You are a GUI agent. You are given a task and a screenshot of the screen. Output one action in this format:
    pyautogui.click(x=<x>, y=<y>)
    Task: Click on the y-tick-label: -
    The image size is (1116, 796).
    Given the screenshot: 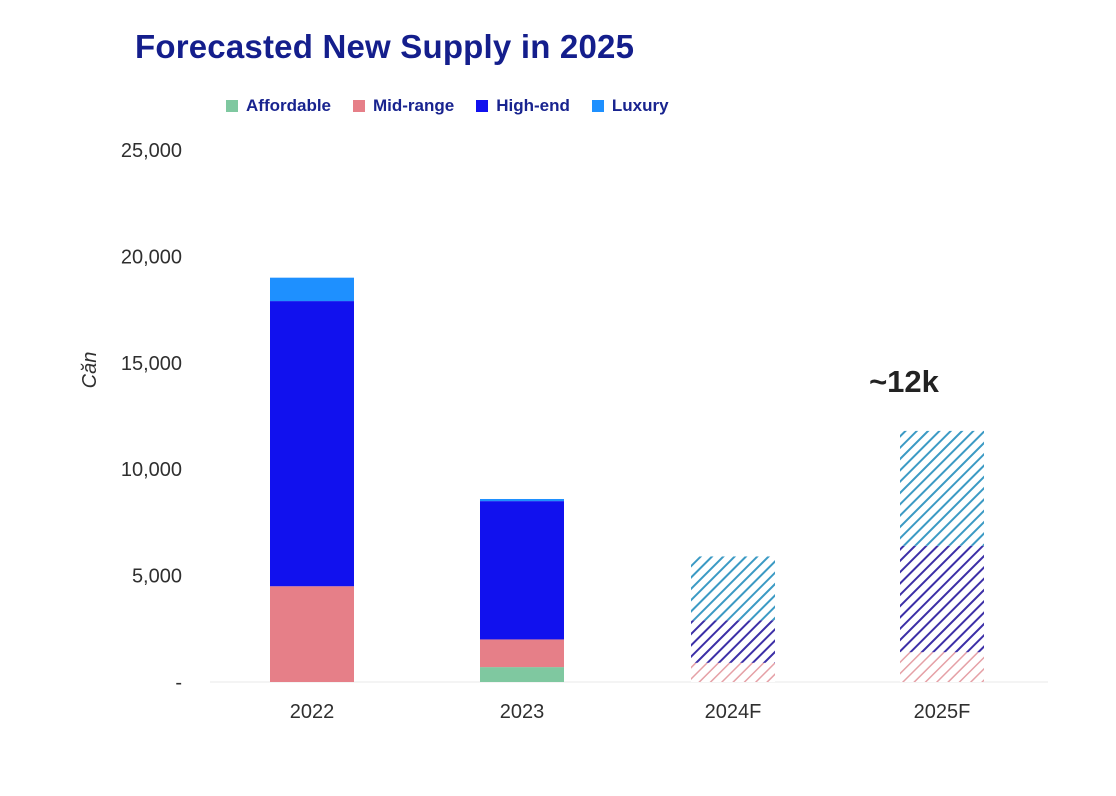 What is the action you would take?
    pyautogui.click(x=178, y=683)
    